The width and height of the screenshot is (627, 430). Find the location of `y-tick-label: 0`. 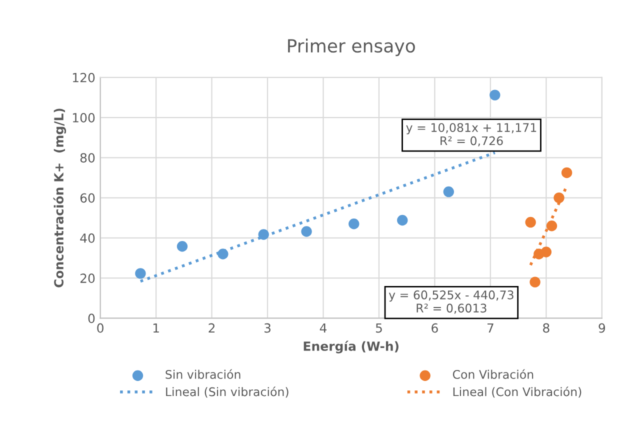

y-tick-label: 0 is located at coordinates (91, 319).